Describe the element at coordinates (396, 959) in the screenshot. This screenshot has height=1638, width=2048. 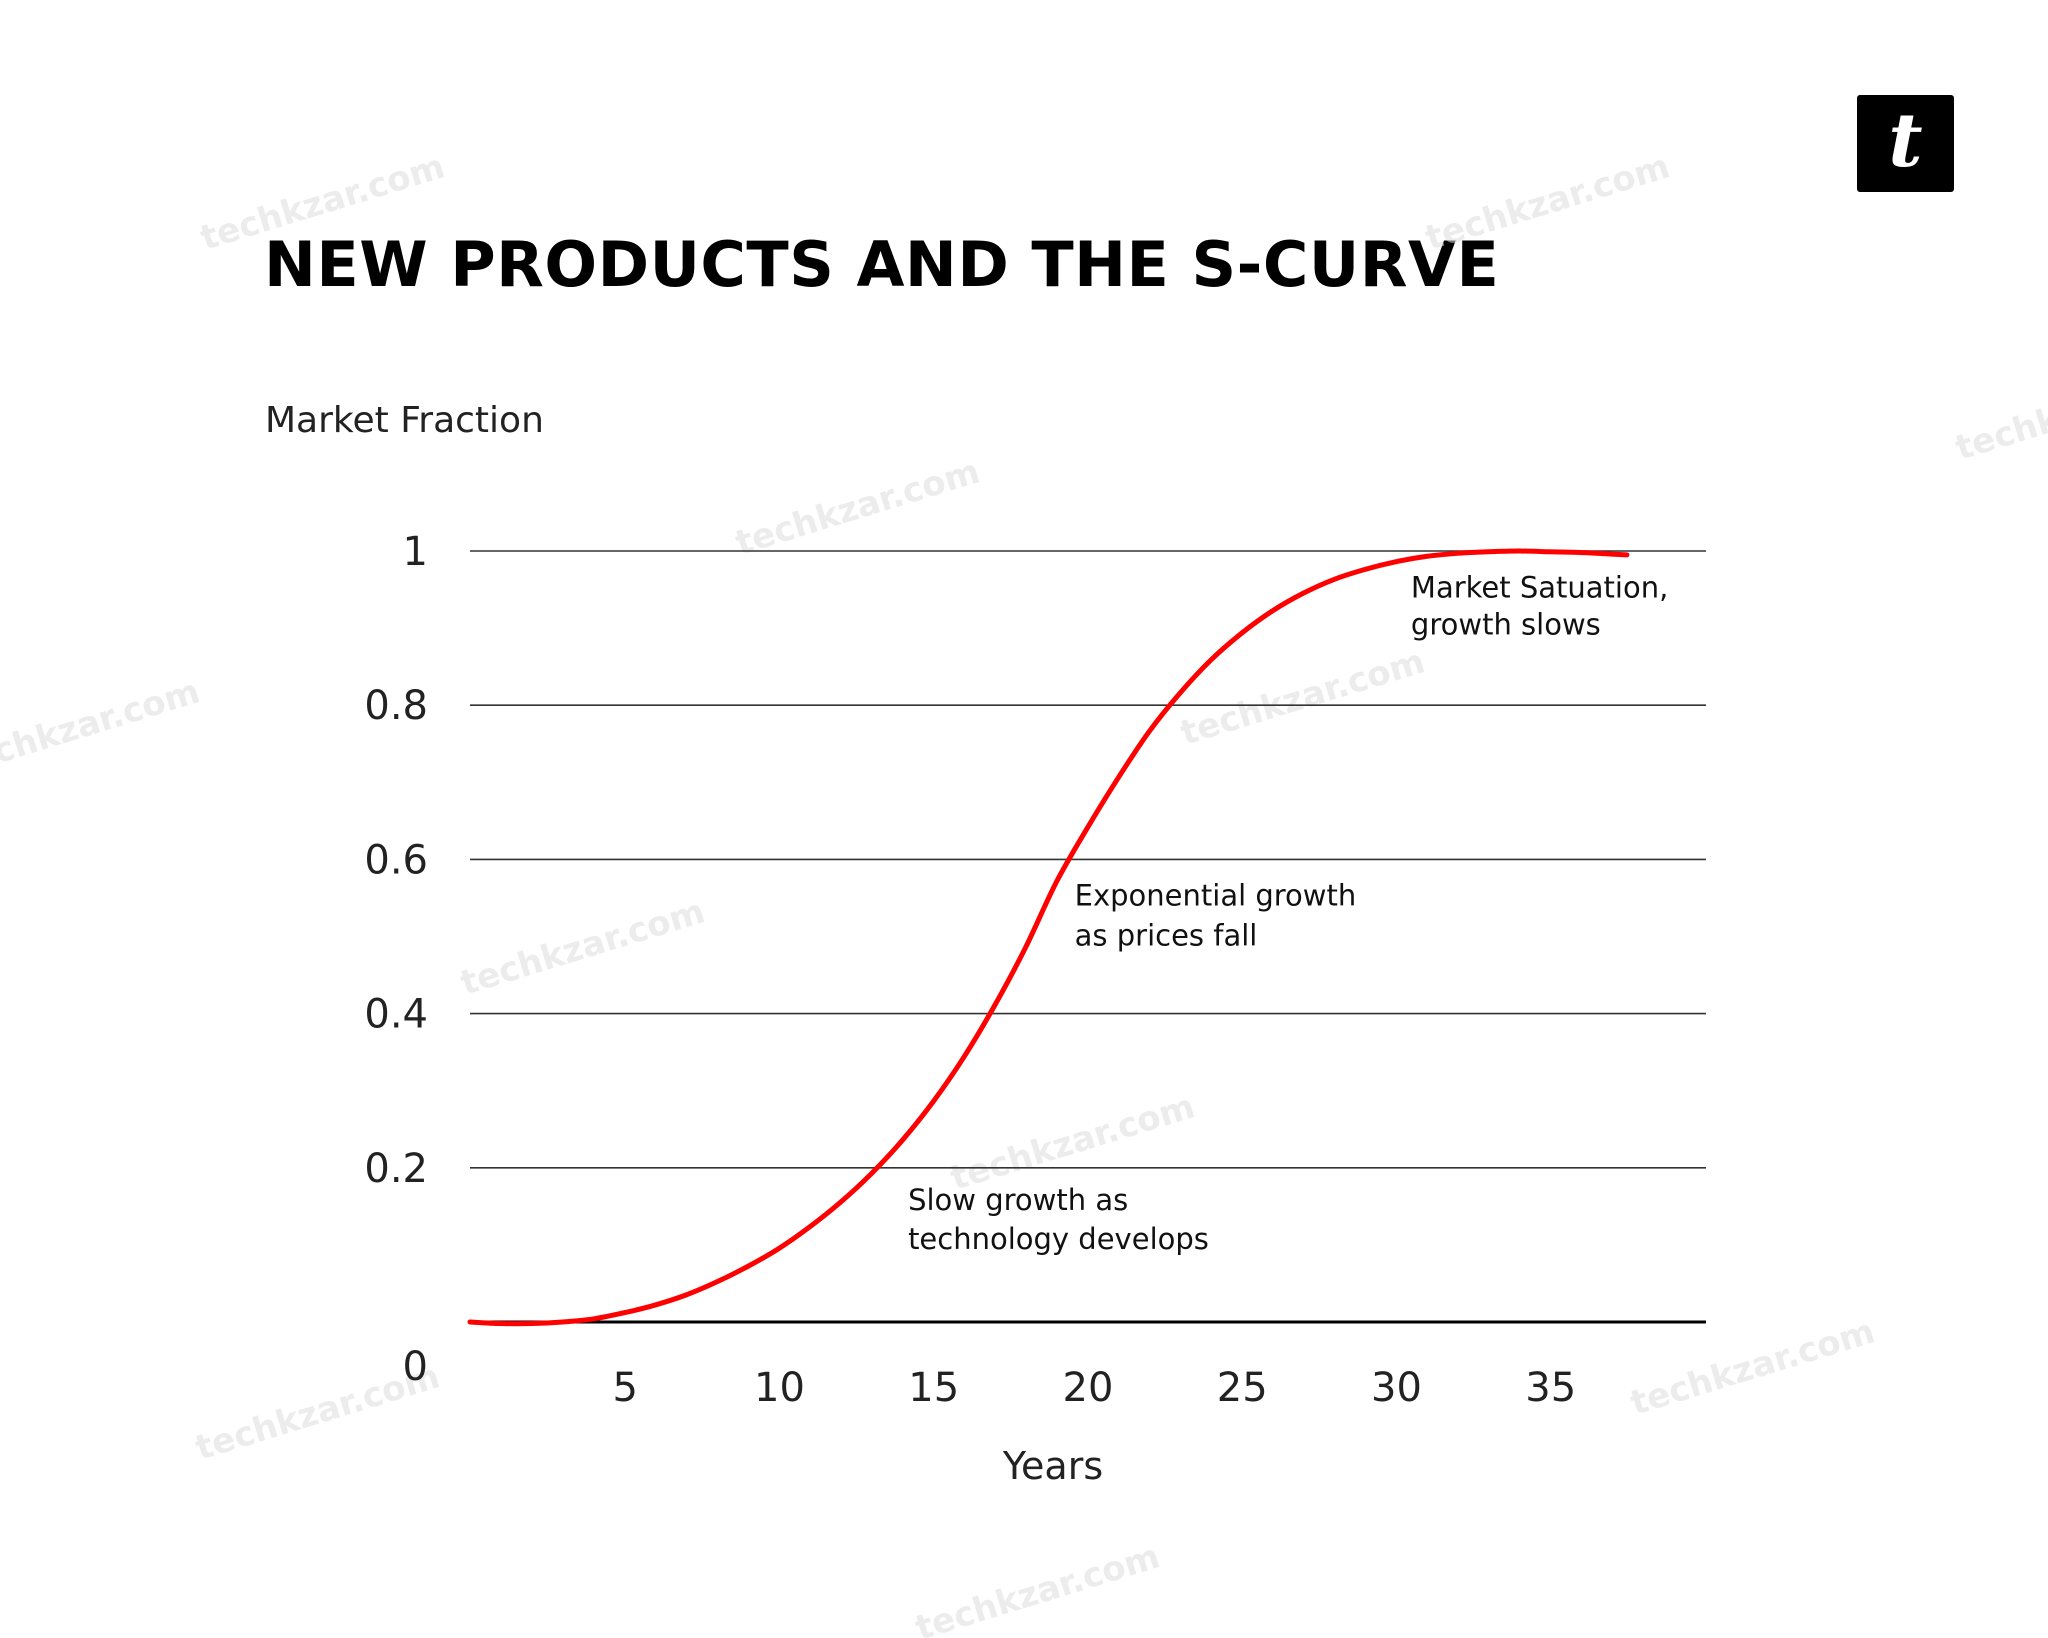
I see `y-tick-labels: 0 0.2 0.4 0.6 0.8 1` at that location.